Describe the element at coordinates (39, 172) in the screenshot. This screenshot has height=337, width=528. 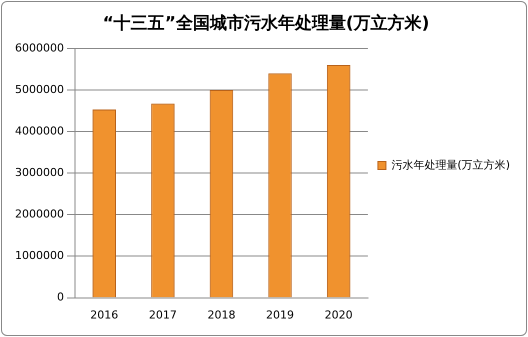
I see `y-tick-label: 3000000` at that location.